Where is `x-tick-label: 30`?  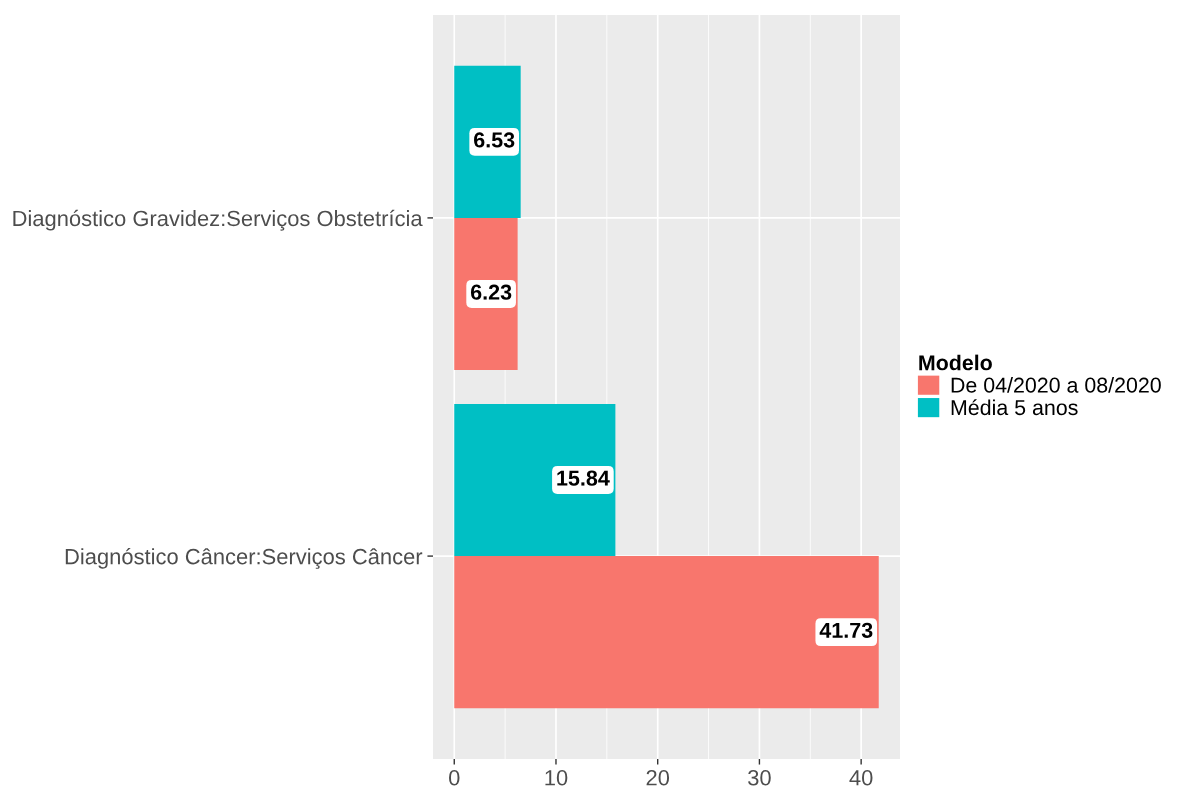 x-tick-label: 30 is located at coordinates (759, 778).